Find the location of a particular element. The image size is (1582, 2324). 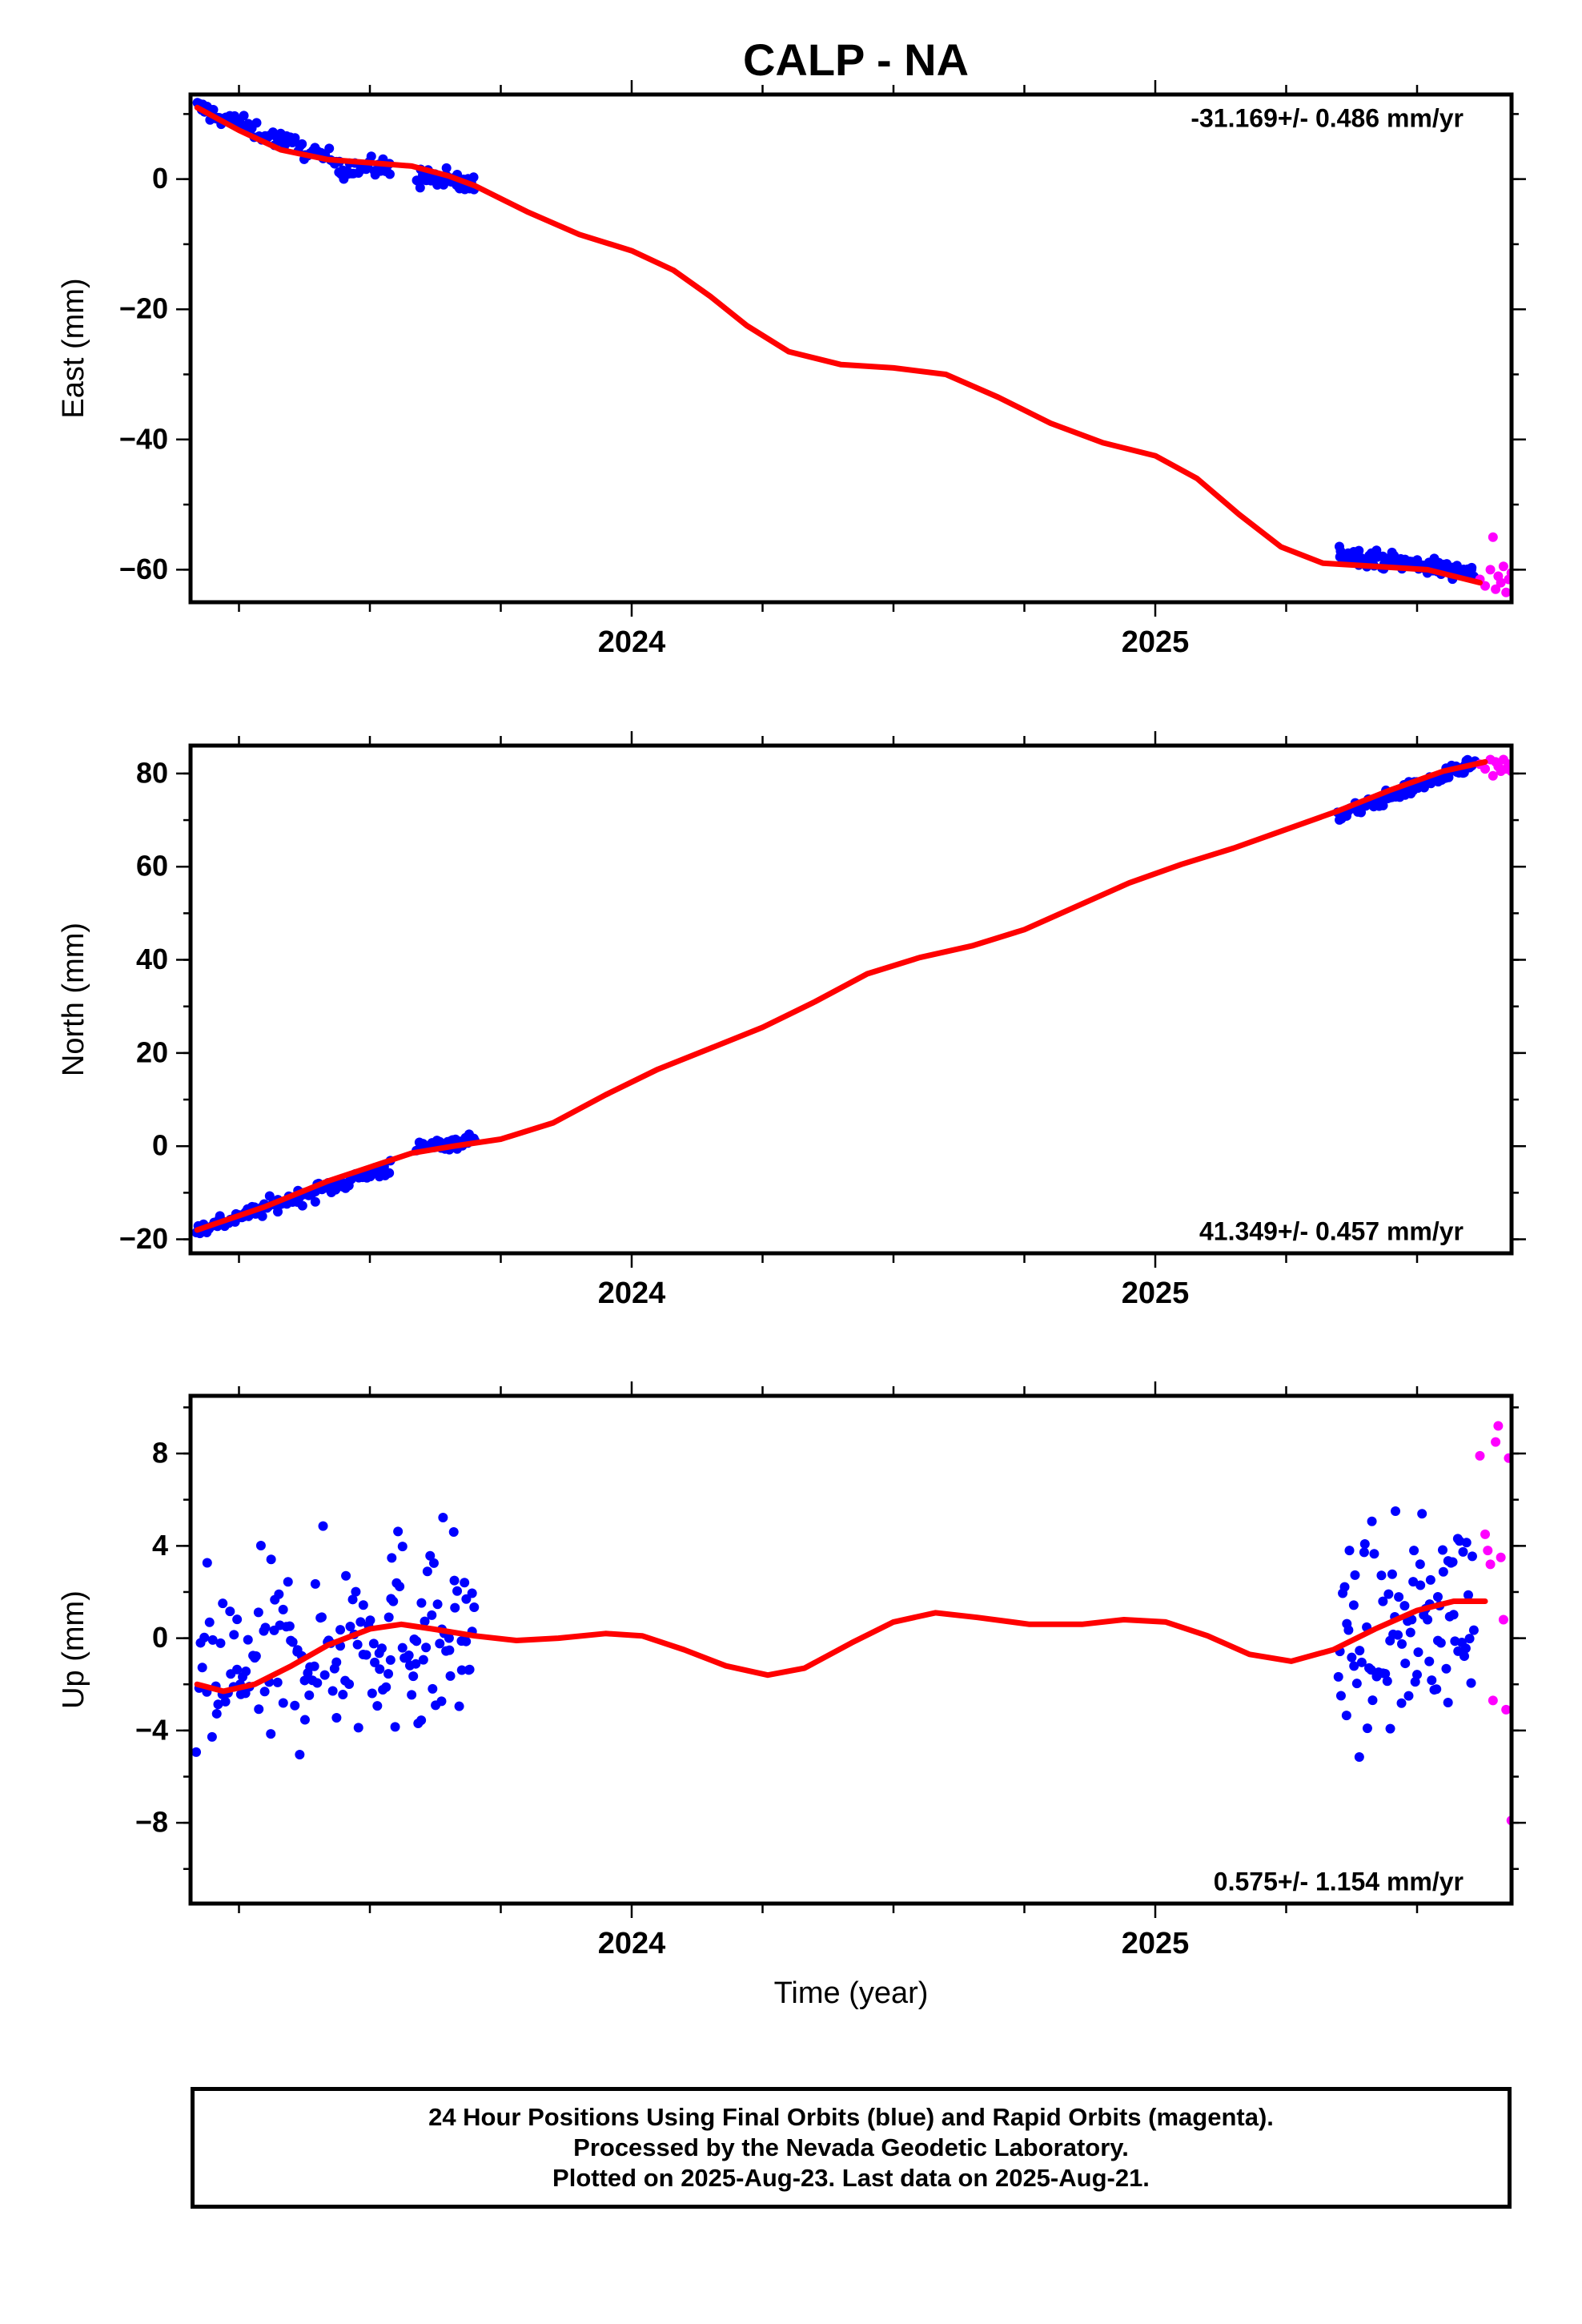

up-ytick-label: −8 is located at coordinates (151, 1822).